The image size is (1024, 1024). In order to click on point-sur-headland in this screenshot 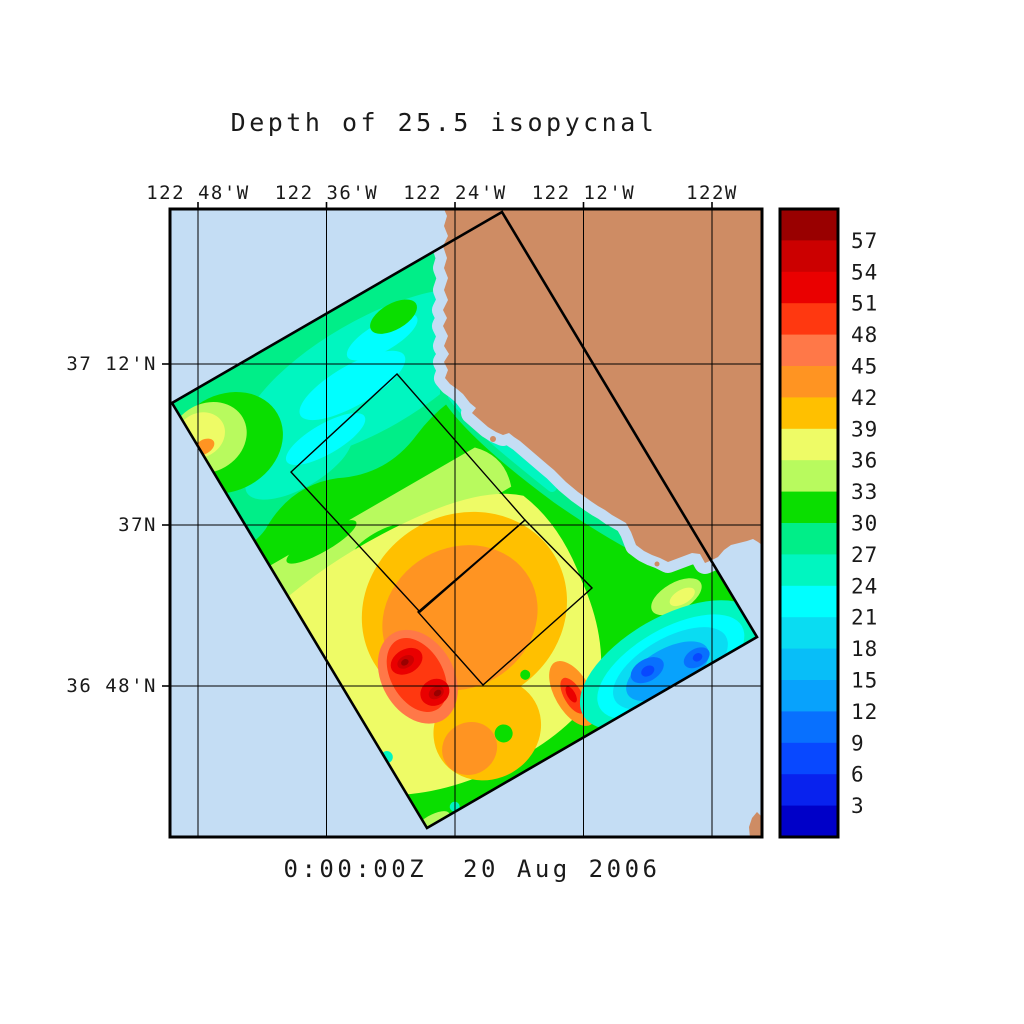, I will do `click(755, 824)`.